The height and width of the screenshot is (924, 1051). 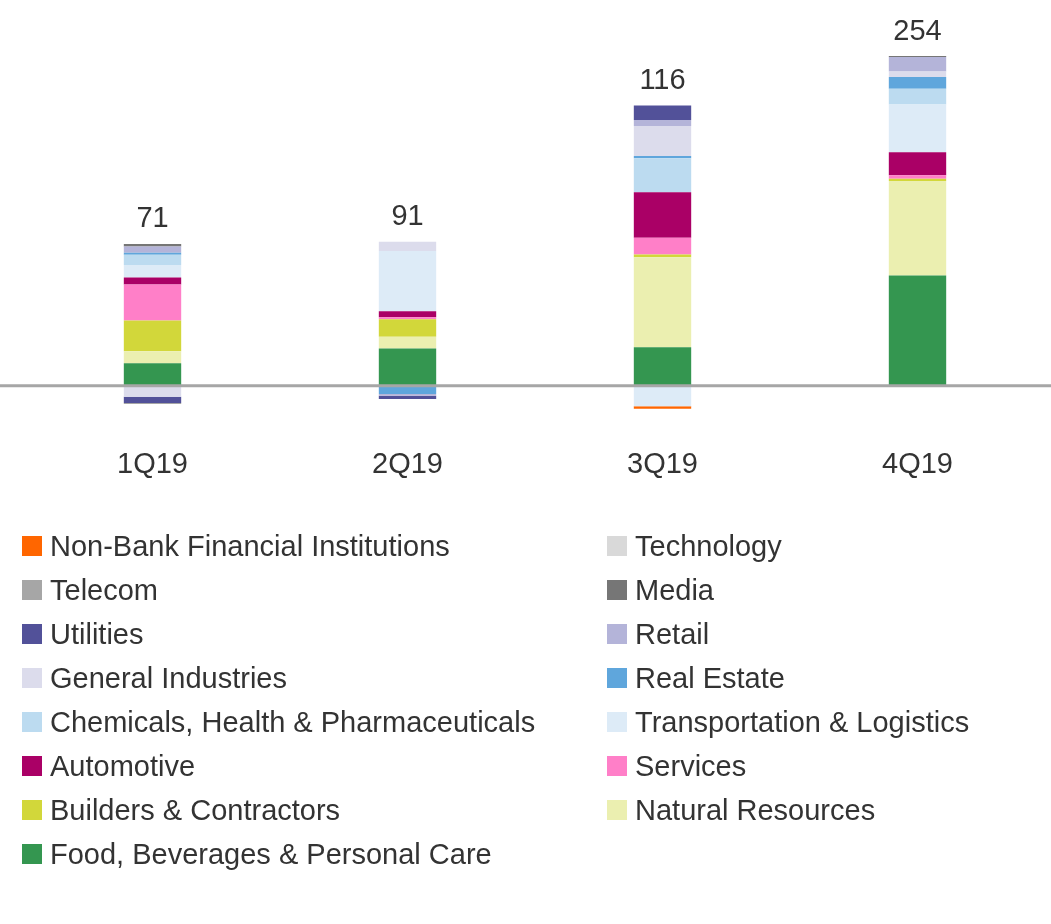 I want to click on legend-label: Food, Beverages & Personal Care, so click(x=271, y=854).